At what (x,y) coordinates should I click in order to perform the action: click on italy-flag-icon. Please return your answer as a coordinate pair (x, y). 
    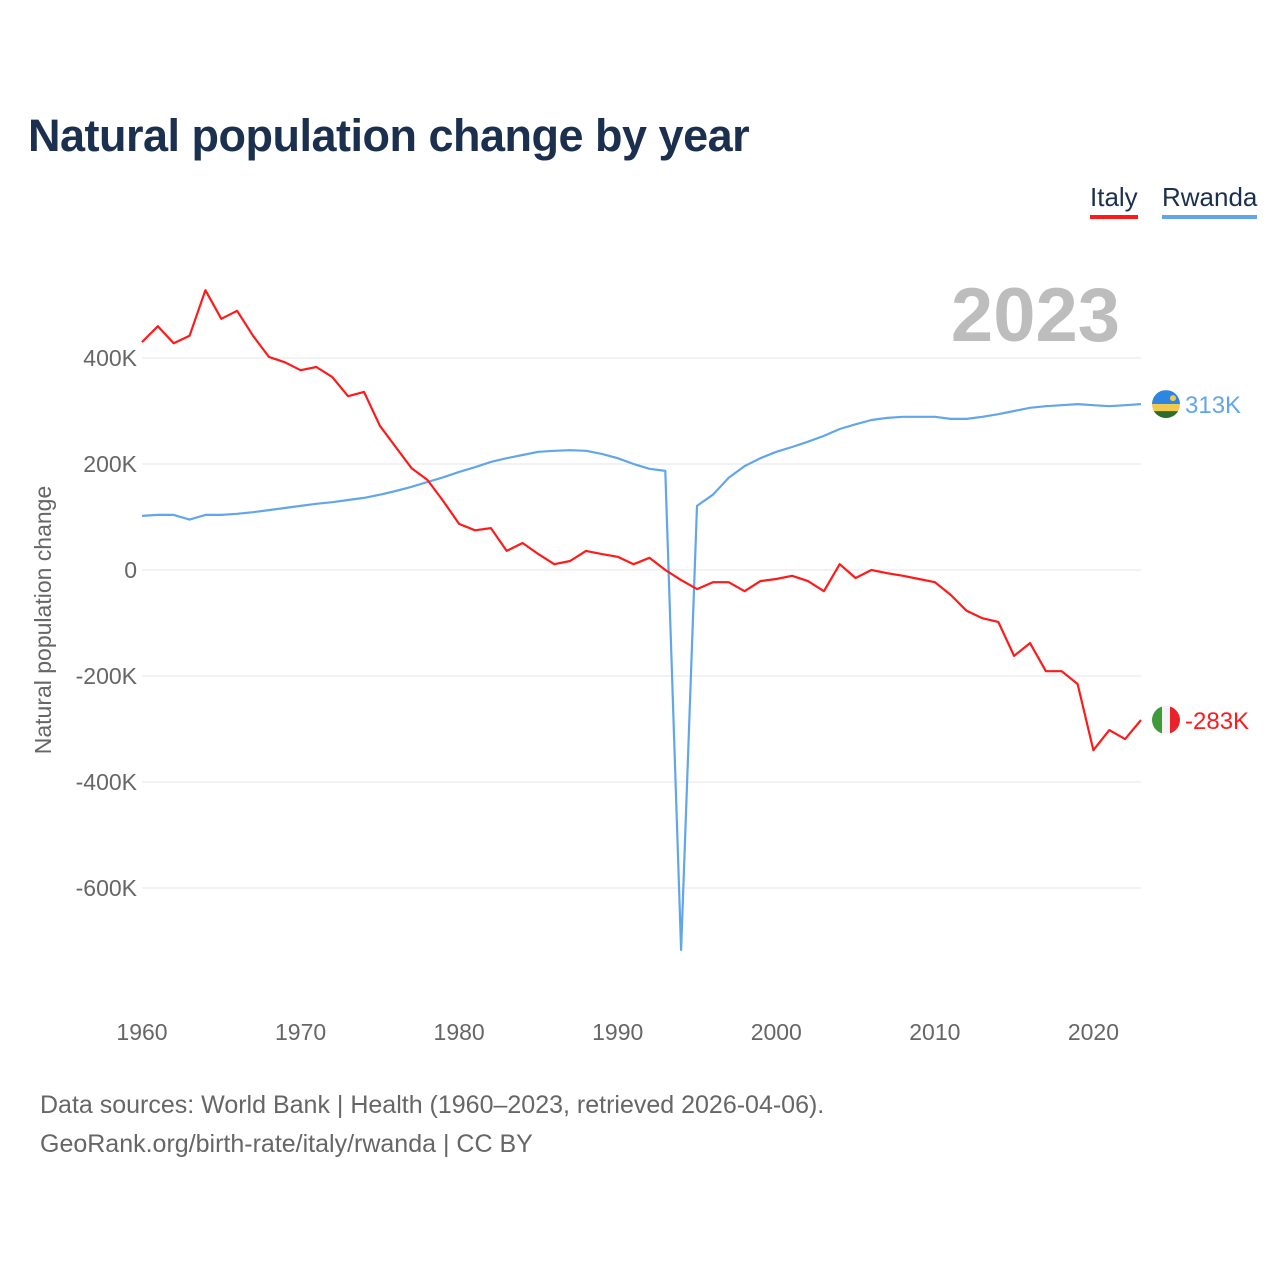
    Looking at the image, I should click on (1166, 719).